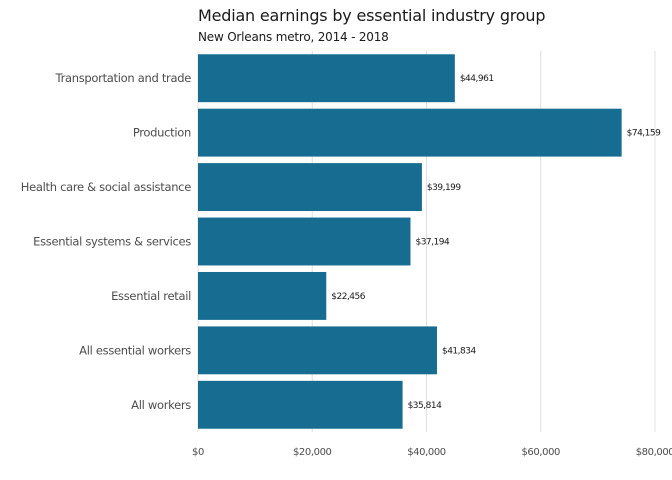 Image resolution: width=672 pixels, height=480 pixels. What do you see at coordinates (477, 79) in the screenshot?
I see `data-label: $44,961` at bounding box center [477, 79].